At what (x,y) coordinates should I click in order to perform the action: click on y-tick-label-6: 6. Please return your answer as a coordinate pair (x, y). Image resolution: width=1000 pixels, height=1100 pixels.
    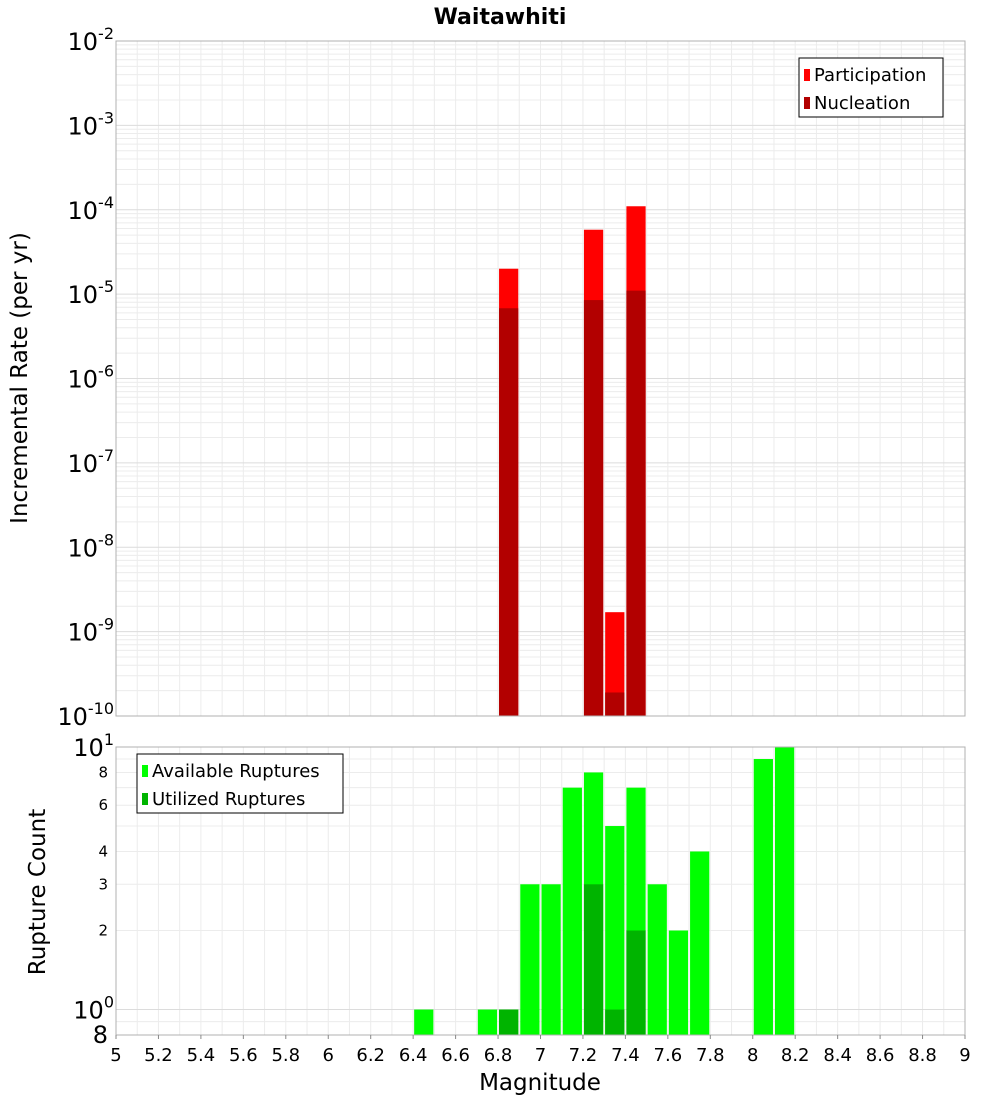
    Looking at the image, I should click on (103, 805).